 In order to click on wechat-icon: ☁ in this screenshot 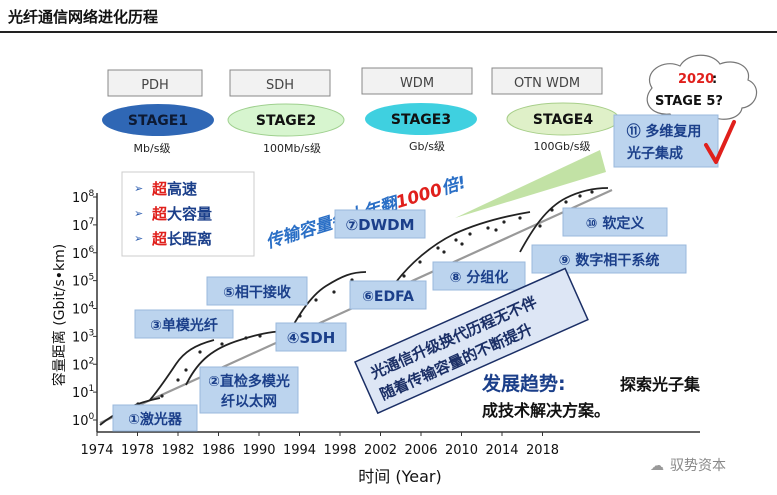, I will do `click(657, 466)`.